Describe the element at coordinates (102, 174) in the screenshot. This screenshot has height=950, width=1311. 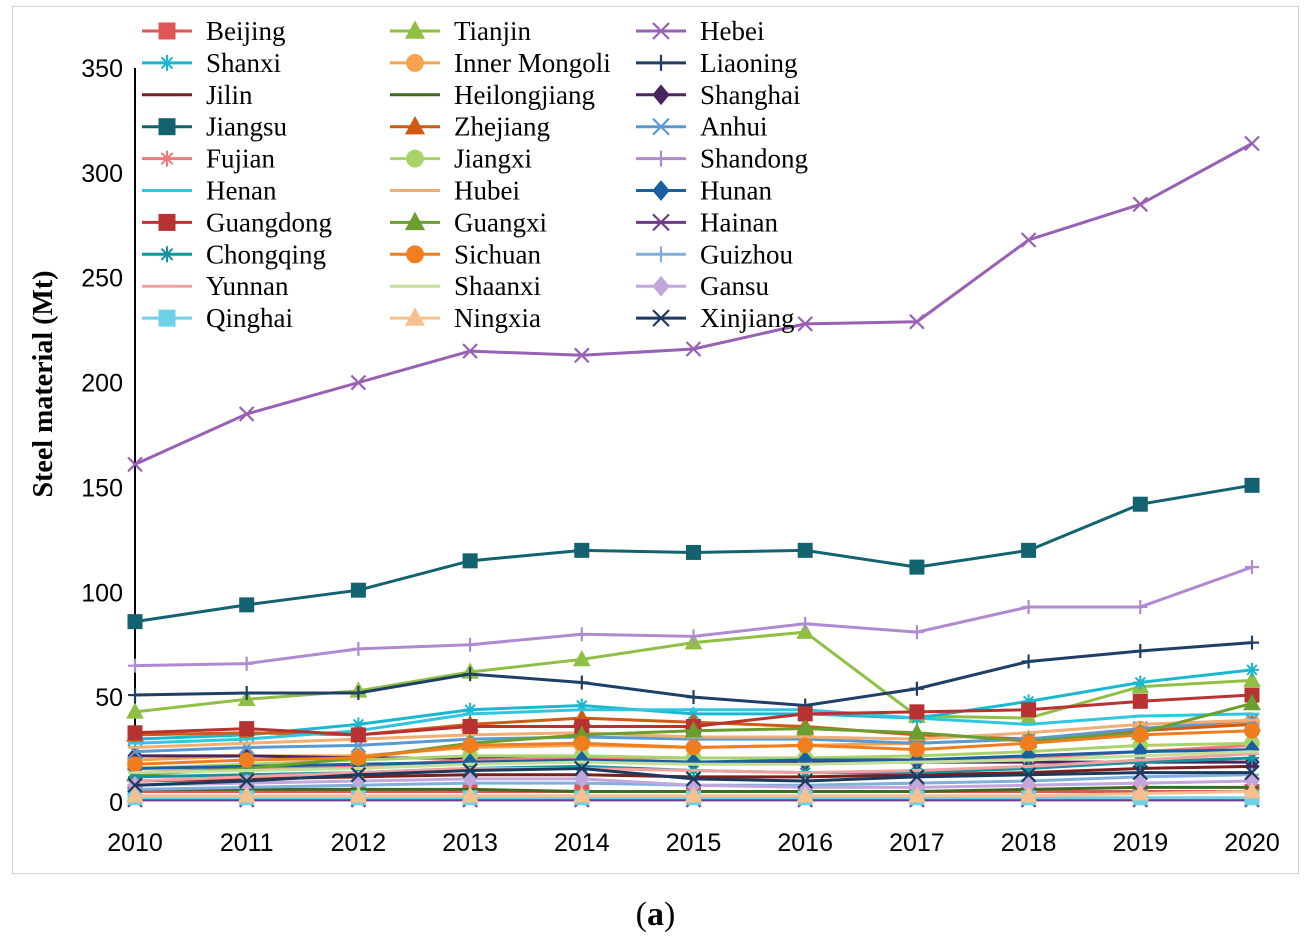
I see `y-tick-label: 300` at that location.